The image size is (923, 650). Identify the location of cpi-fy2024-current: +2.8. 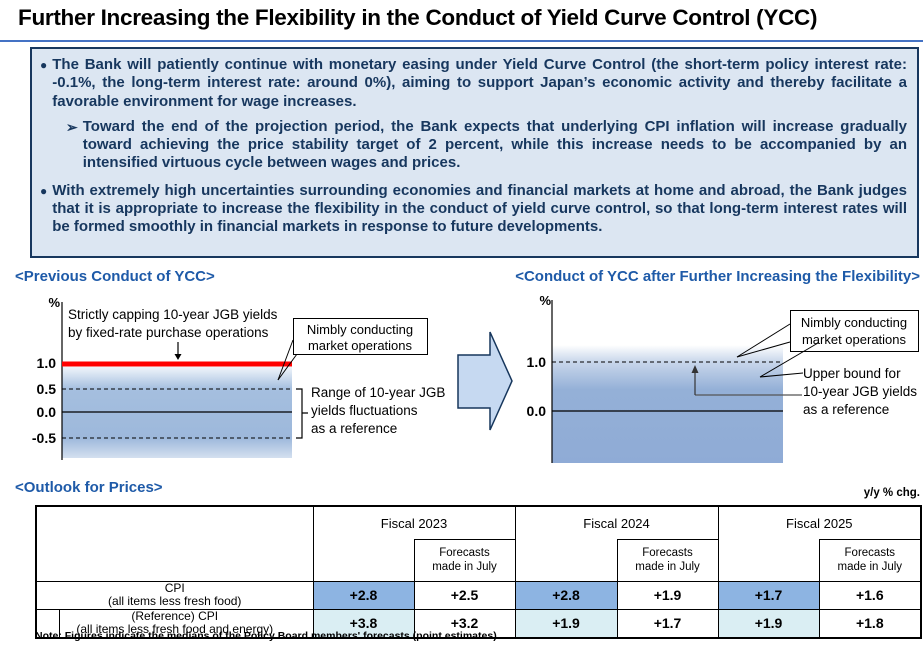
(566, 595).